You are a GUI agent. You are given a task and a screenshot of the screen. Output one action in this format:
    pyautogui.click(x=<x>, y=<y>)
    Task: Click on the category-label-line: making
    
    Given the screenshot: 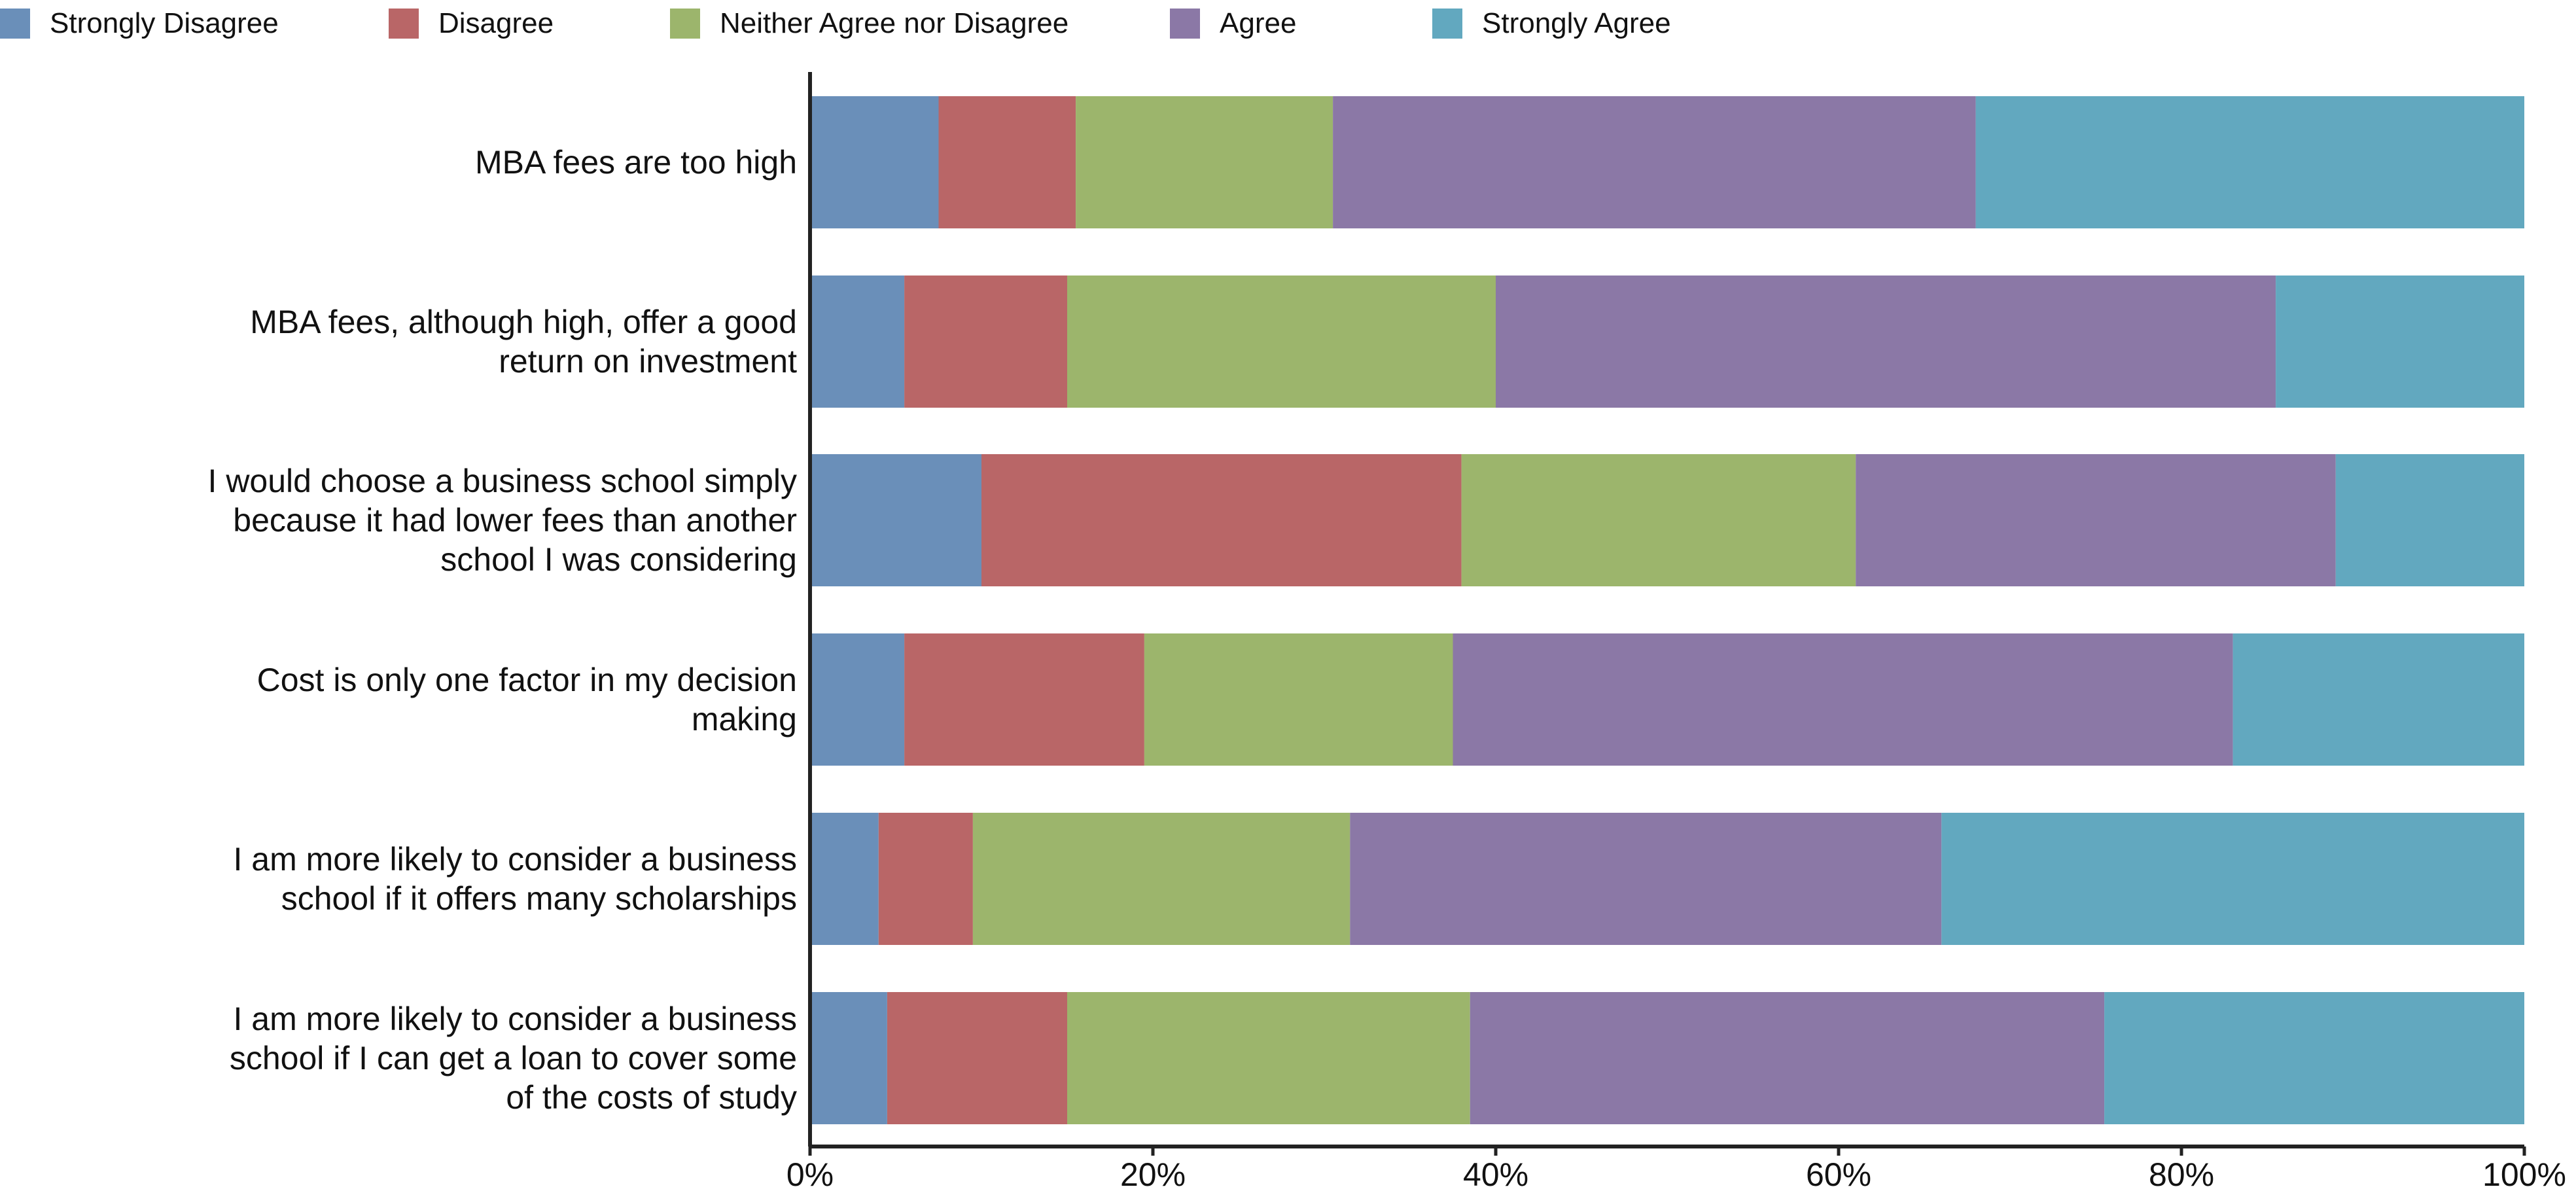 What is the action you would take?
    pyautogui.click(x=745, y=719)
    